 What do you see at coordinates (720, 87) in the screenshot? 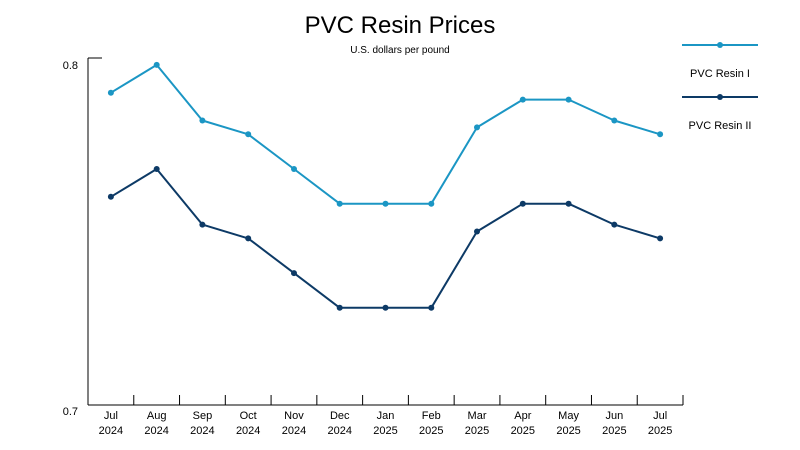
I see `legend: PVC Resin I PVC Resin II` at bounding box center [720, 87].